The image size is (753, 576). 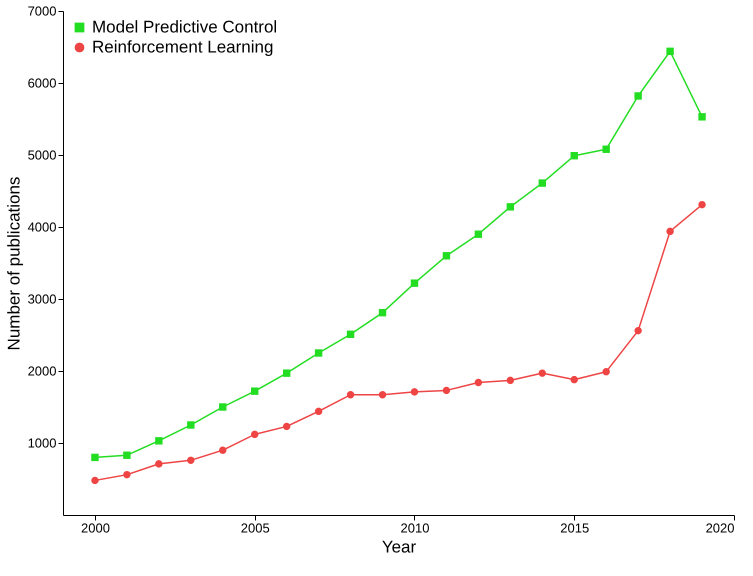 I want to click on y-tick-label: 2000, so click(x=42, y=371).